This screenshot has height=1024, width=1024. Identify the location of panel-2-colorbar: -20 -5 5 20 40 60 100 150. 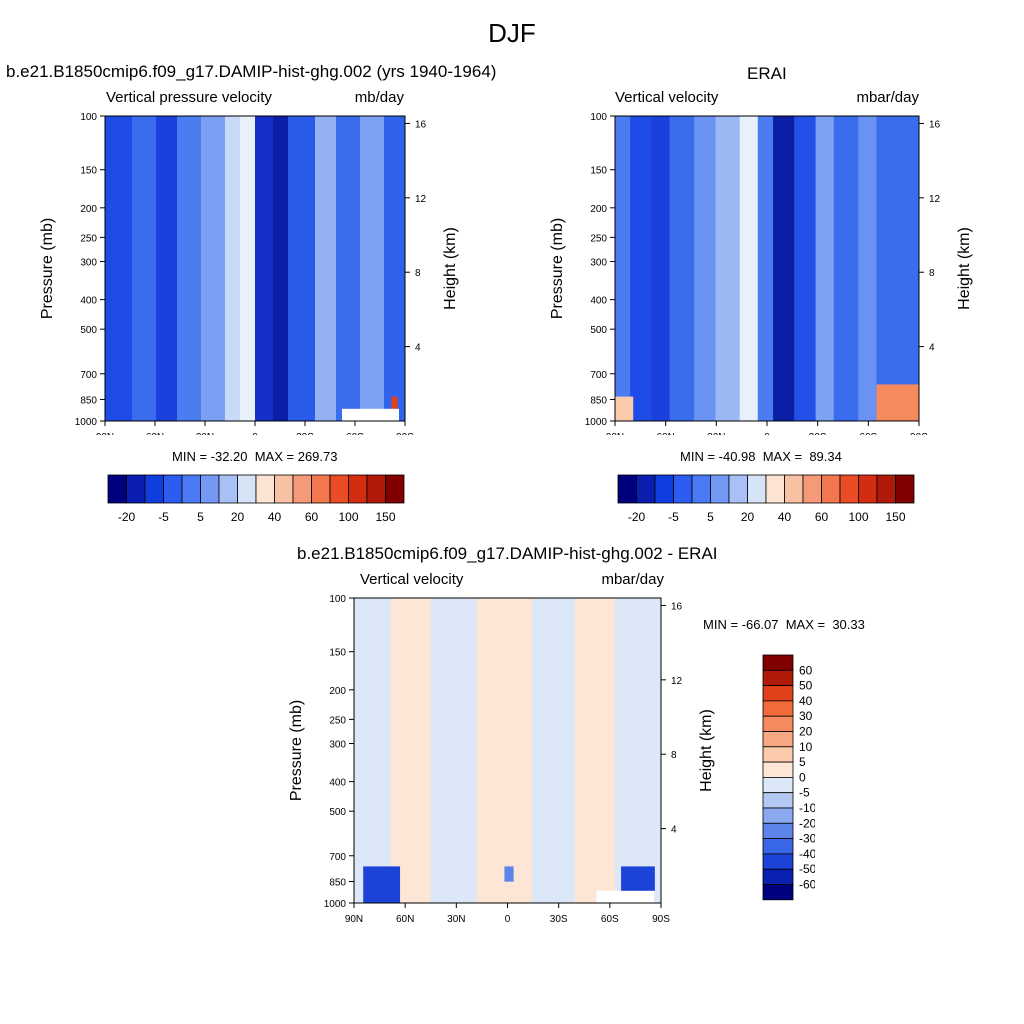
(766, 499).